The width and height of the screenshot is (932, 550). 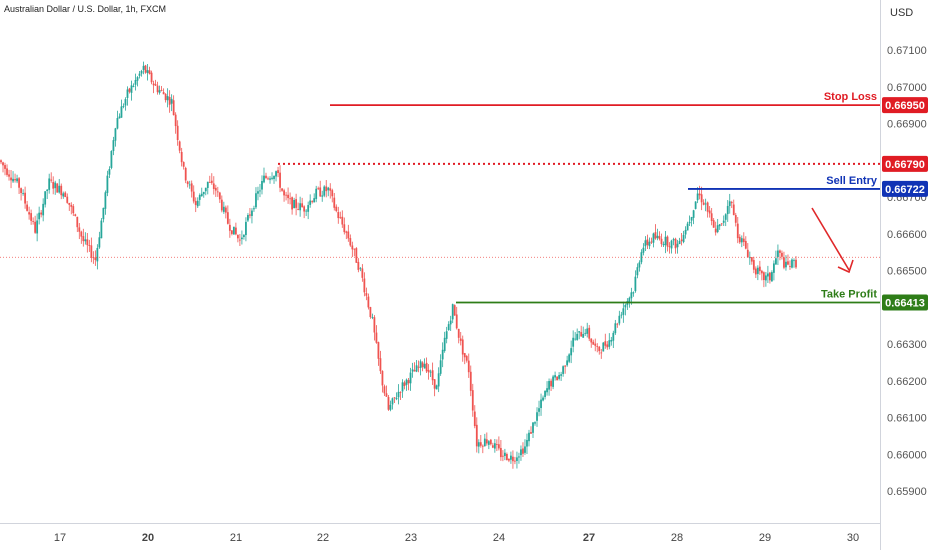 I want to click on x-tick-label: 20, so click(x=148, y=538).